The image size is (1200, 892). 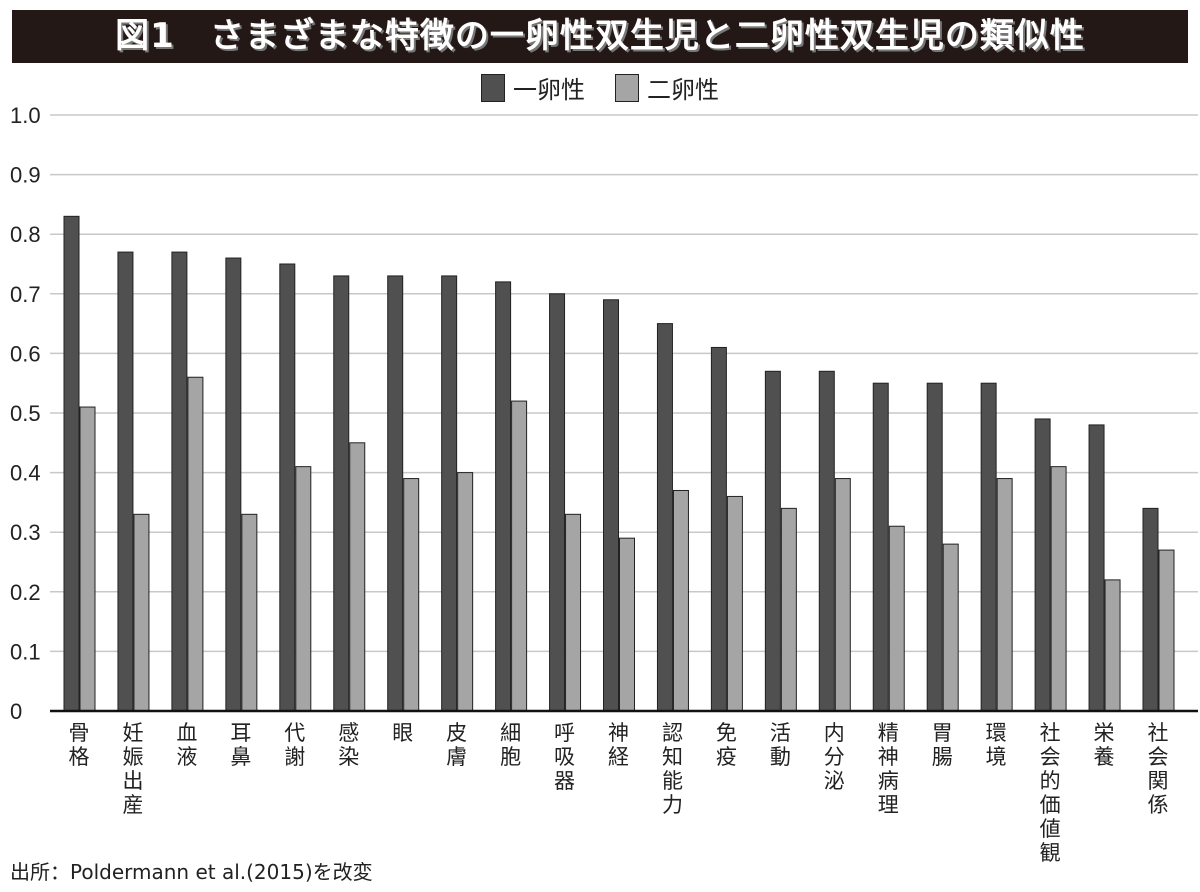 I want to click on x-tick-label: 耳鼻, so click(x=240, y=745).